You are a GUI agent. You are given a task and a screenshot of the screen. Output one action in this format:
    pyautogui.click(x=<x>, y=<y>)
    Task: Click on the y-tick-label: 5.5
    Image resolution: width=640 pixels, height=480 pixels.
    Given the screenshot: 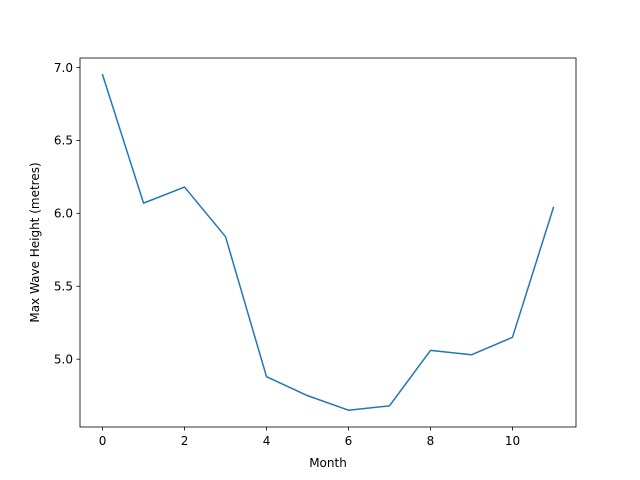 What is the action you would take?
    pyautogui.click(x=63, y=287)
    